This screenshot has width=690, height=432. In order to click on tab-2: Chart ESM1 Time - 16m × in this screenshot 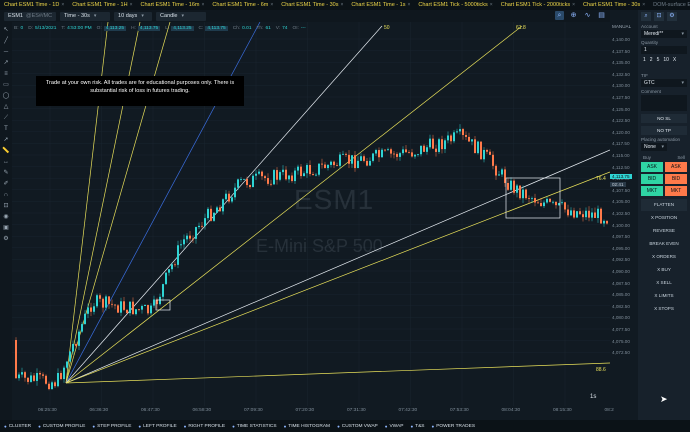, I will do `click(173, 5)`.